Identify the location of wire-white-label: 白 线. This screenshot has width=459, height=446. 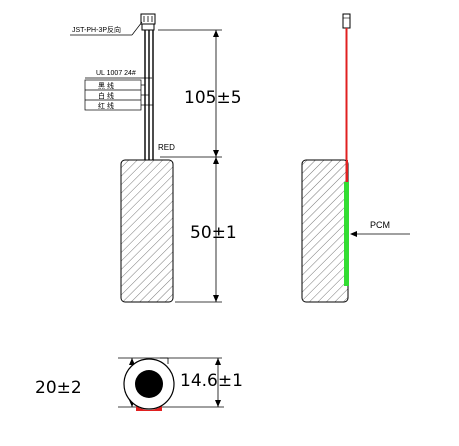
(106, 95).